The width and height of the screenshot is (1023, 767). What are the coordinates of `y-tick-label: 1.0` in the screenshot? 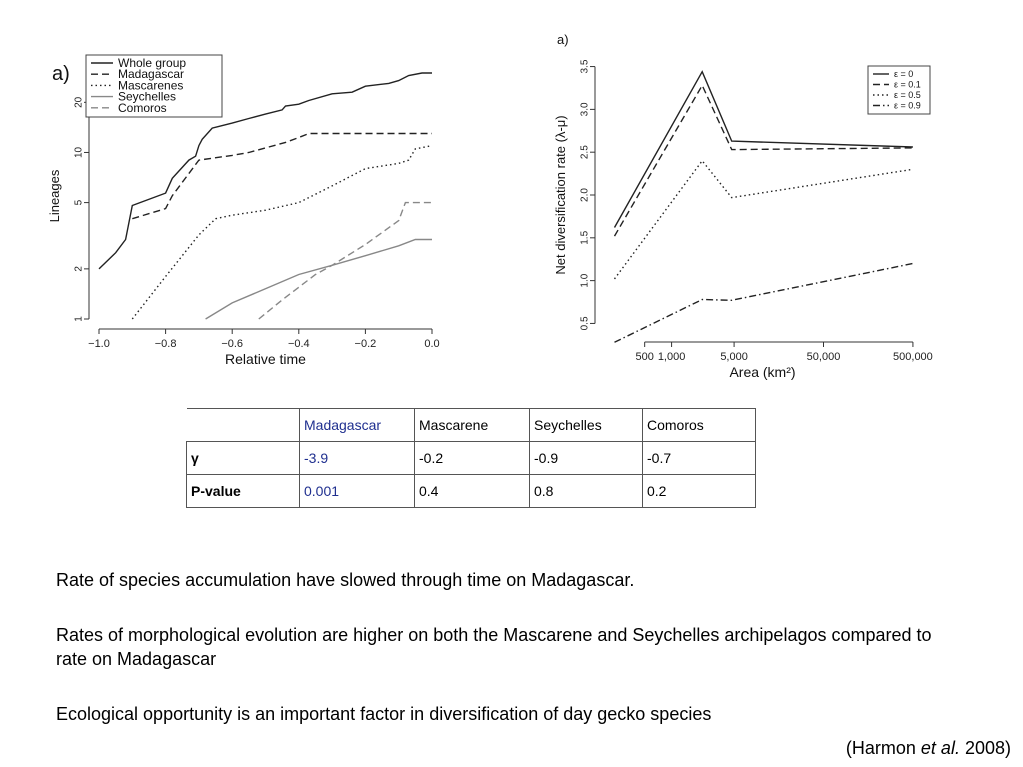 It's located at (585, 280).